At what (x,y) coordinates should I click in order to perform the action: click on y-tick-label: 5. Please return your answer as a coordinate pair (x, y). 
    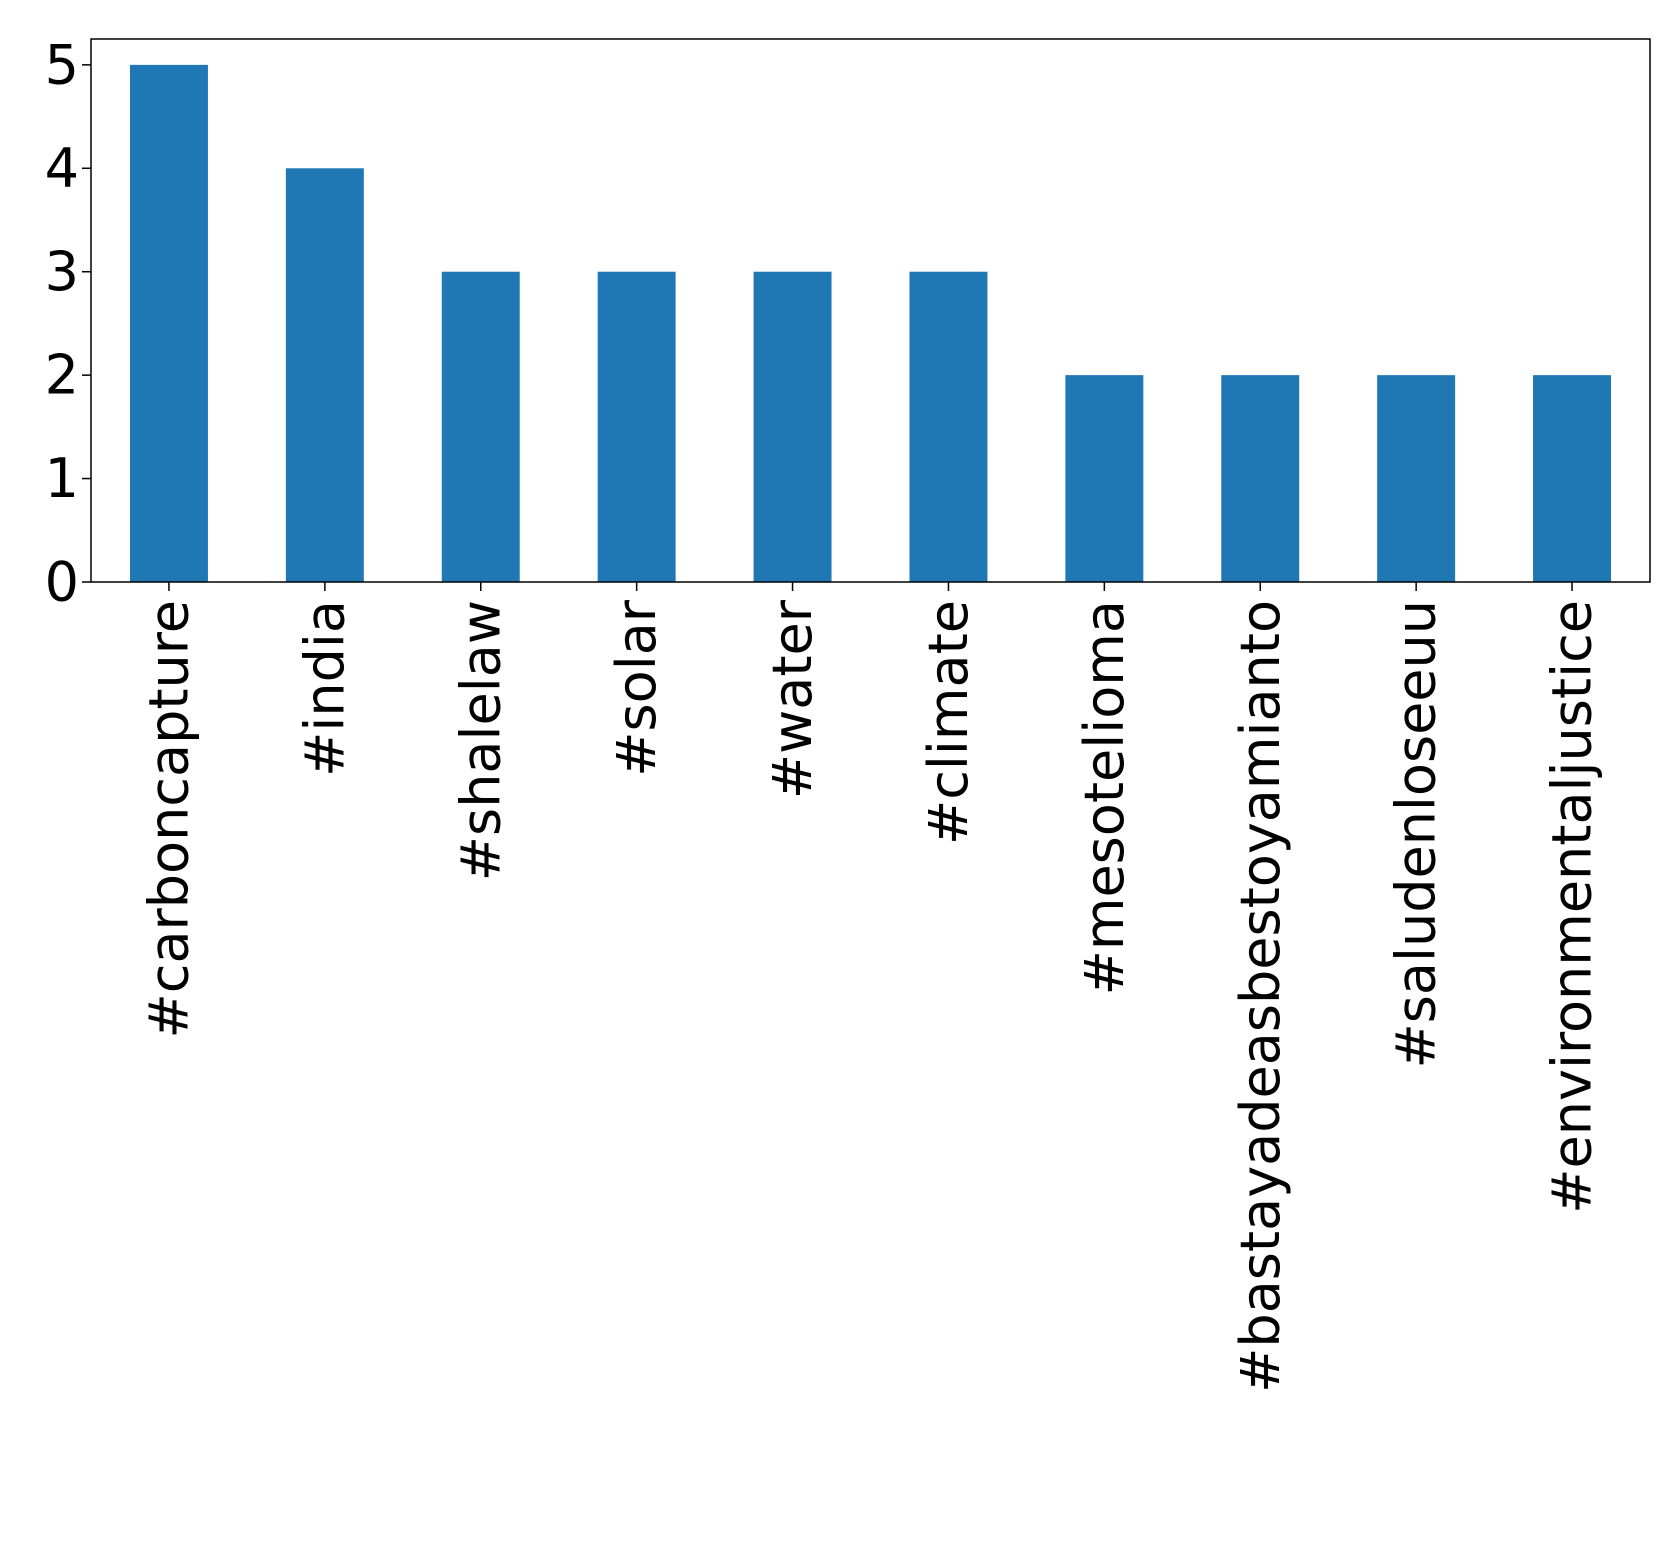
    Looking at the image, I should click on (62, 64).